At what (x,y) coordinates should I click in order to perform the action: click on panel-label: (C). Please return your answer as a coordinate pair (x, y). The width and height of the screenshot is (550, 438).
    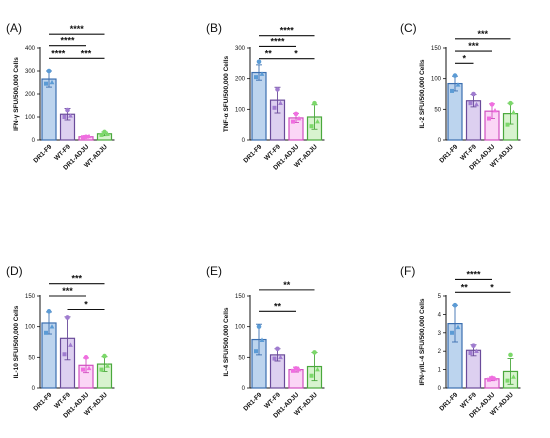
    Looking at the image, I should click on (408, 28).